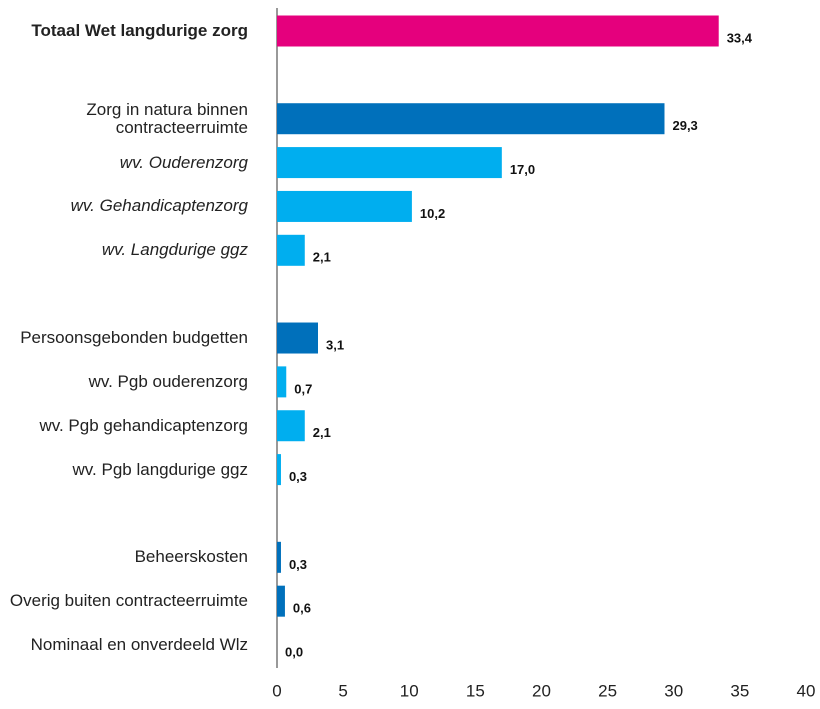 This screenshot has height=709, width=820. Describe the element at coordinates (143, 425) in the screenshot. I see `category-label: wv. Pgb gehandicaptenzorg` at that location.